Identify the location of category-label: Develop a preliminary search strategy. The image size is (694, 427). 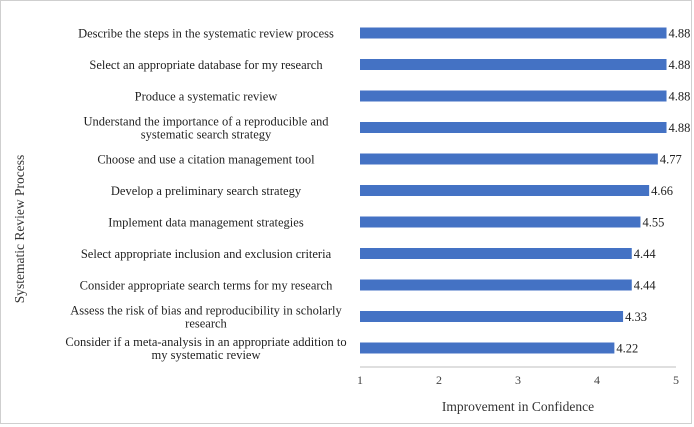
(206, 191).